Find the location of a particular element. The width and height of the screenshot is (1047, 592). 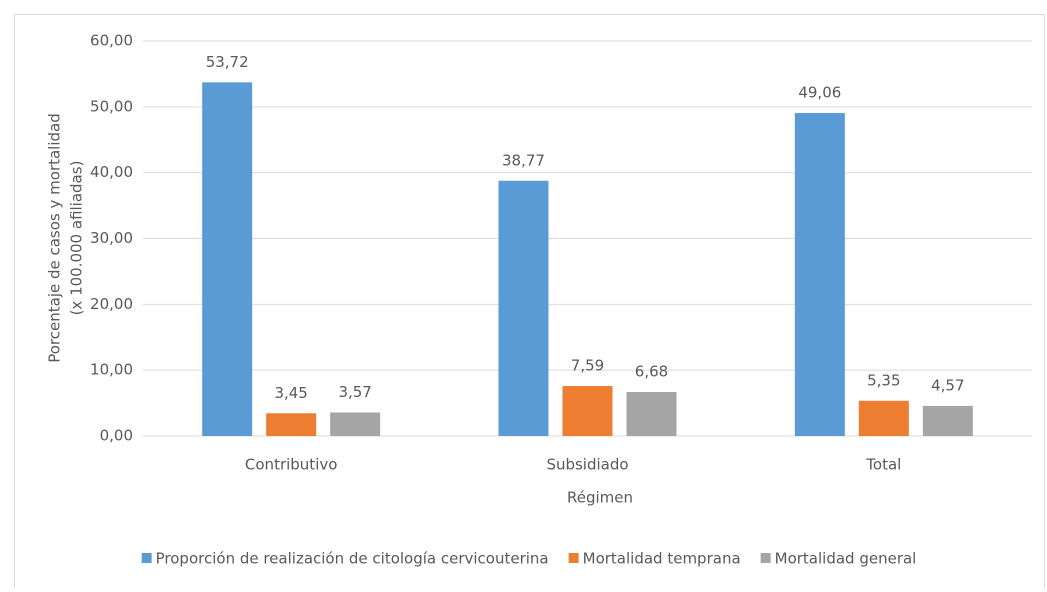

x-axis-title: Régimen is located at coordinates (600, 498).